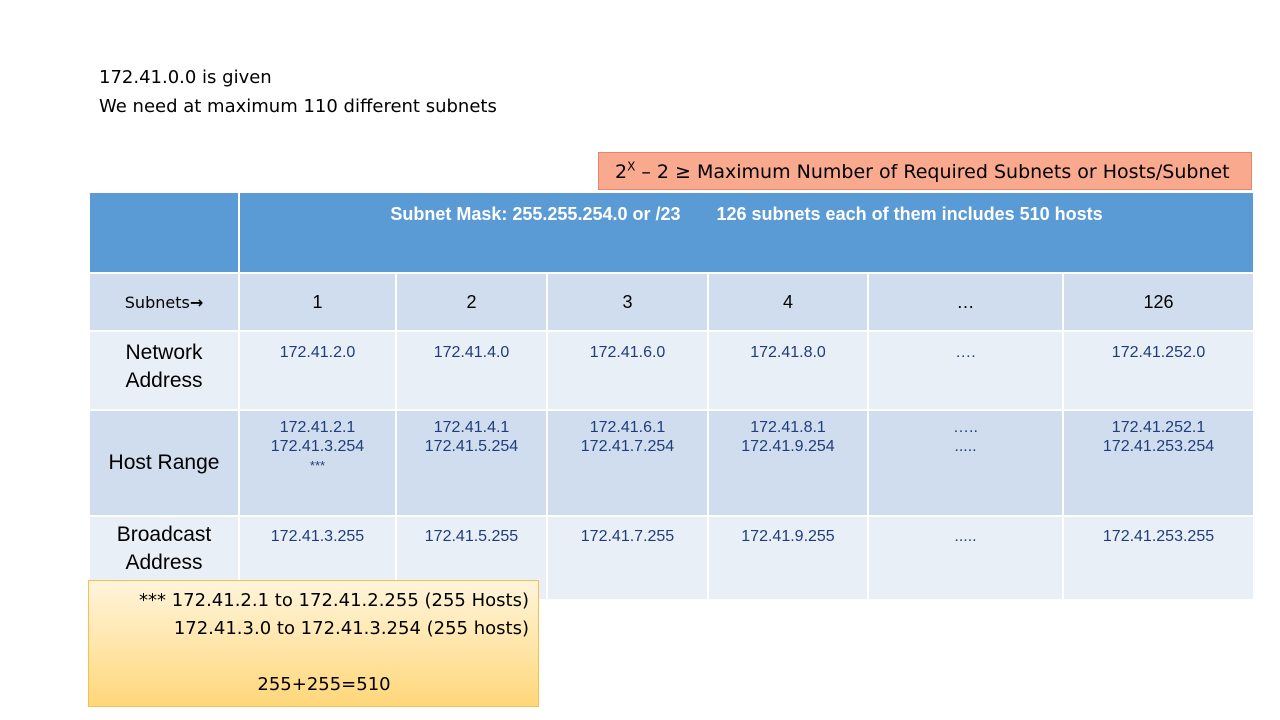 Image resolution: width=1280 pixels, height=720 pixels. What do you see at coordinates (471, 427) in the screenshot?
I see `host-range-start: 172.41.4.1` at bounding box center [471, 427].